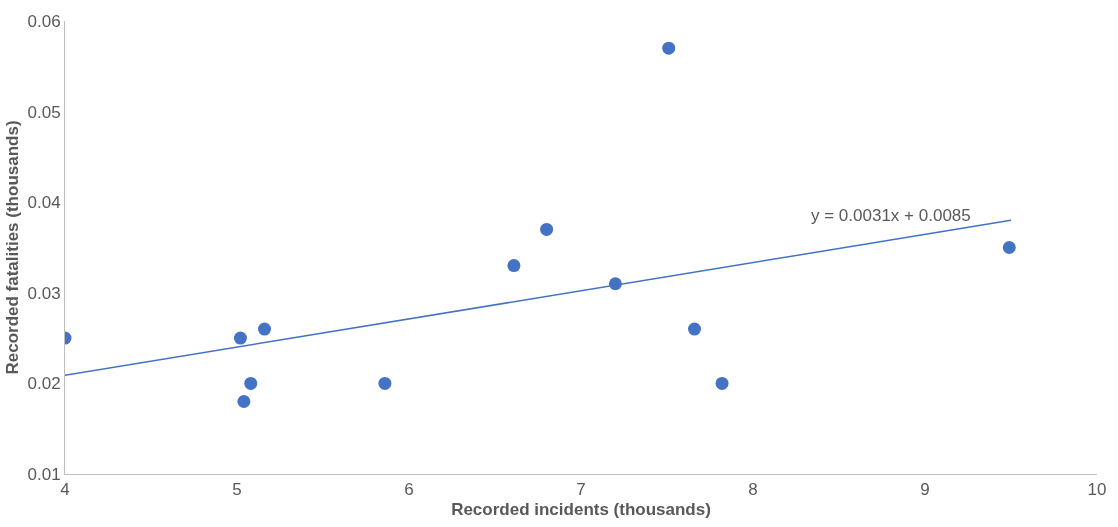 The image size is (1118, 527). What do you see at coordinates (13, 247) in the screenshot?
I see `y-axis-title: Recorded fatalities (thousands)` at bounding box center [13, 247].